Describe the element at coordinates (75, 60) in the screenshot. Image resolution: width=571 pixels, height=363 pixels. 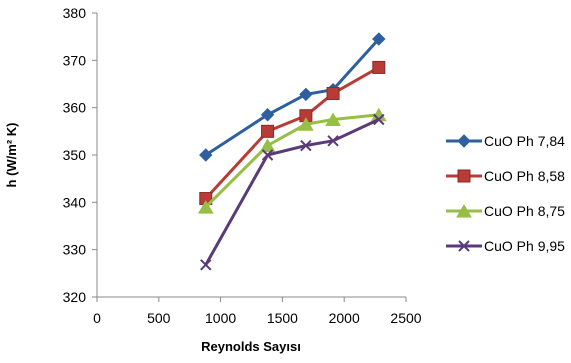
I see `y-tick-label: 370` at that location.